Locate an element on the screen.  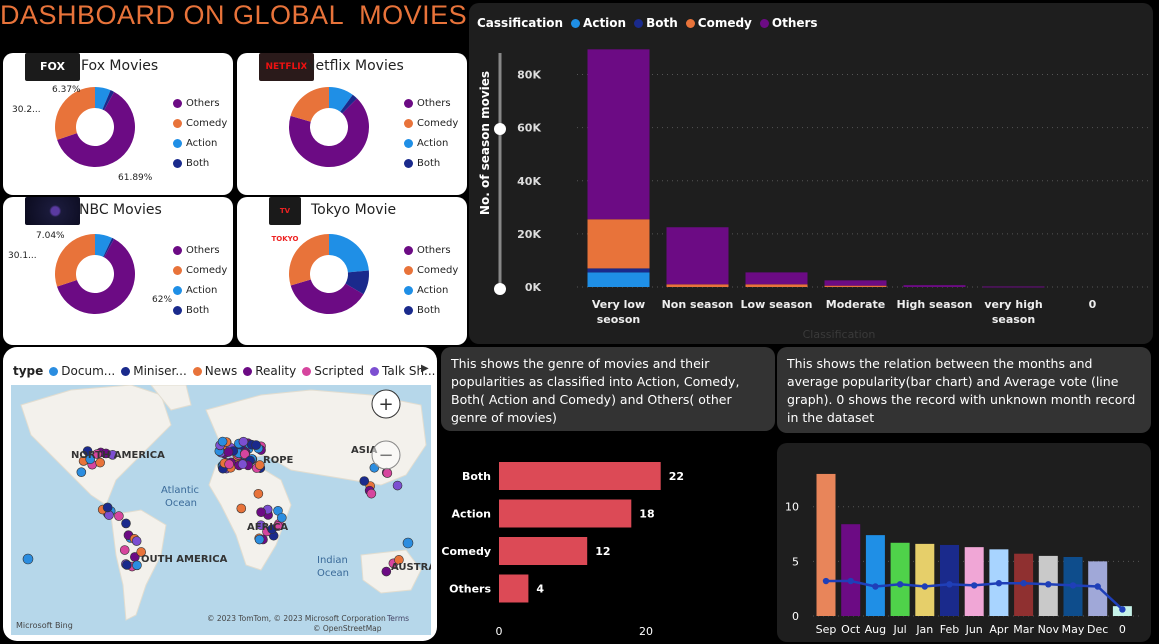
legend-label: Both is located at coordinates (198, 163).